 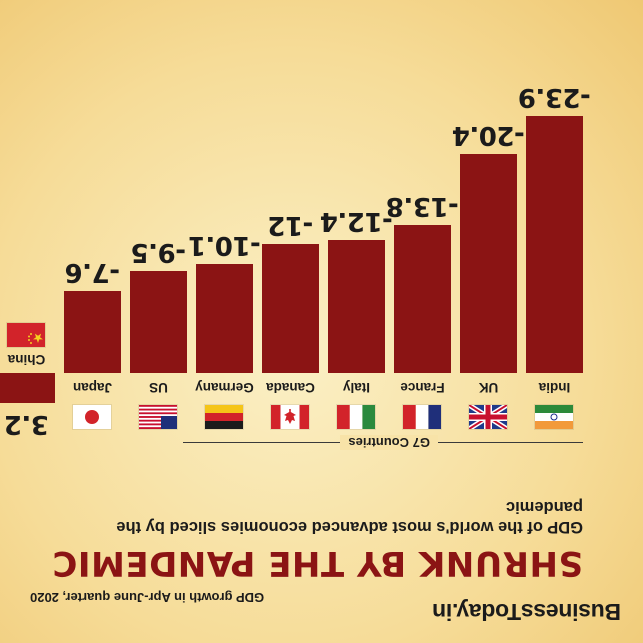 I want to click on france-flag-icon, so click(x=422, y=417).